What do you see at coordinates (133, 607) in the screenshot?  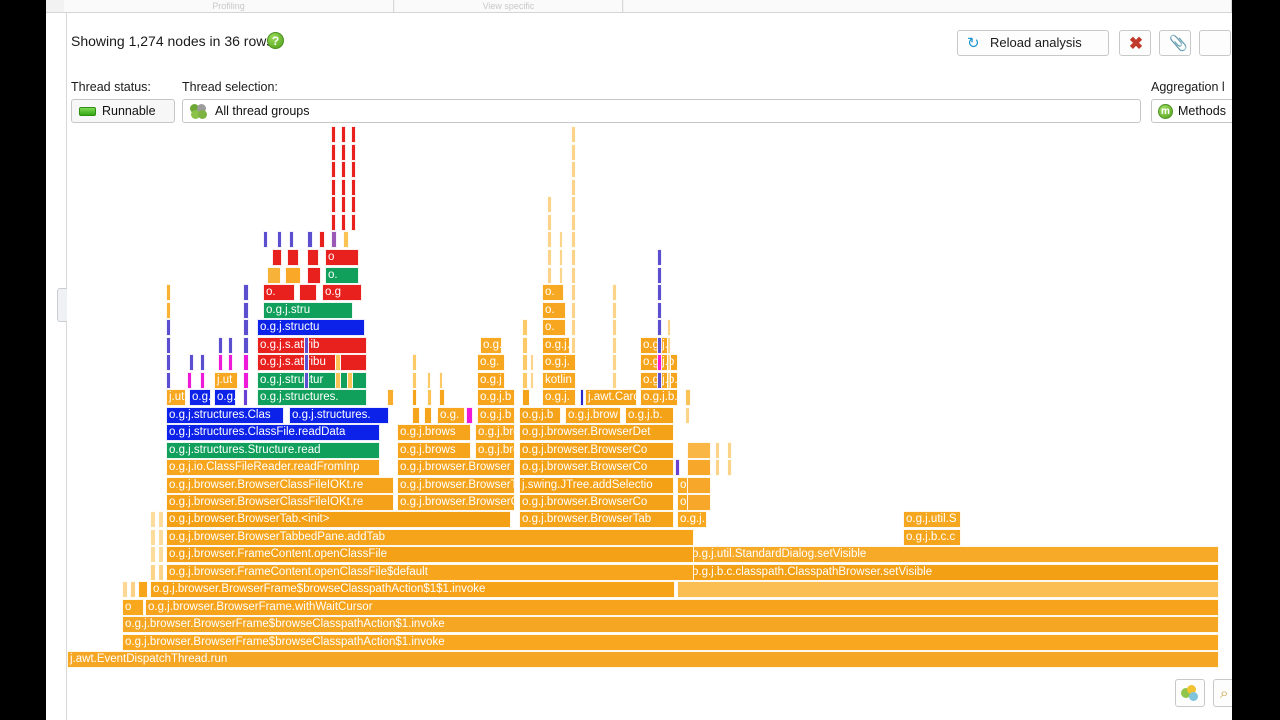 I see `flame-frame: o` at bounding box center [133, 607].